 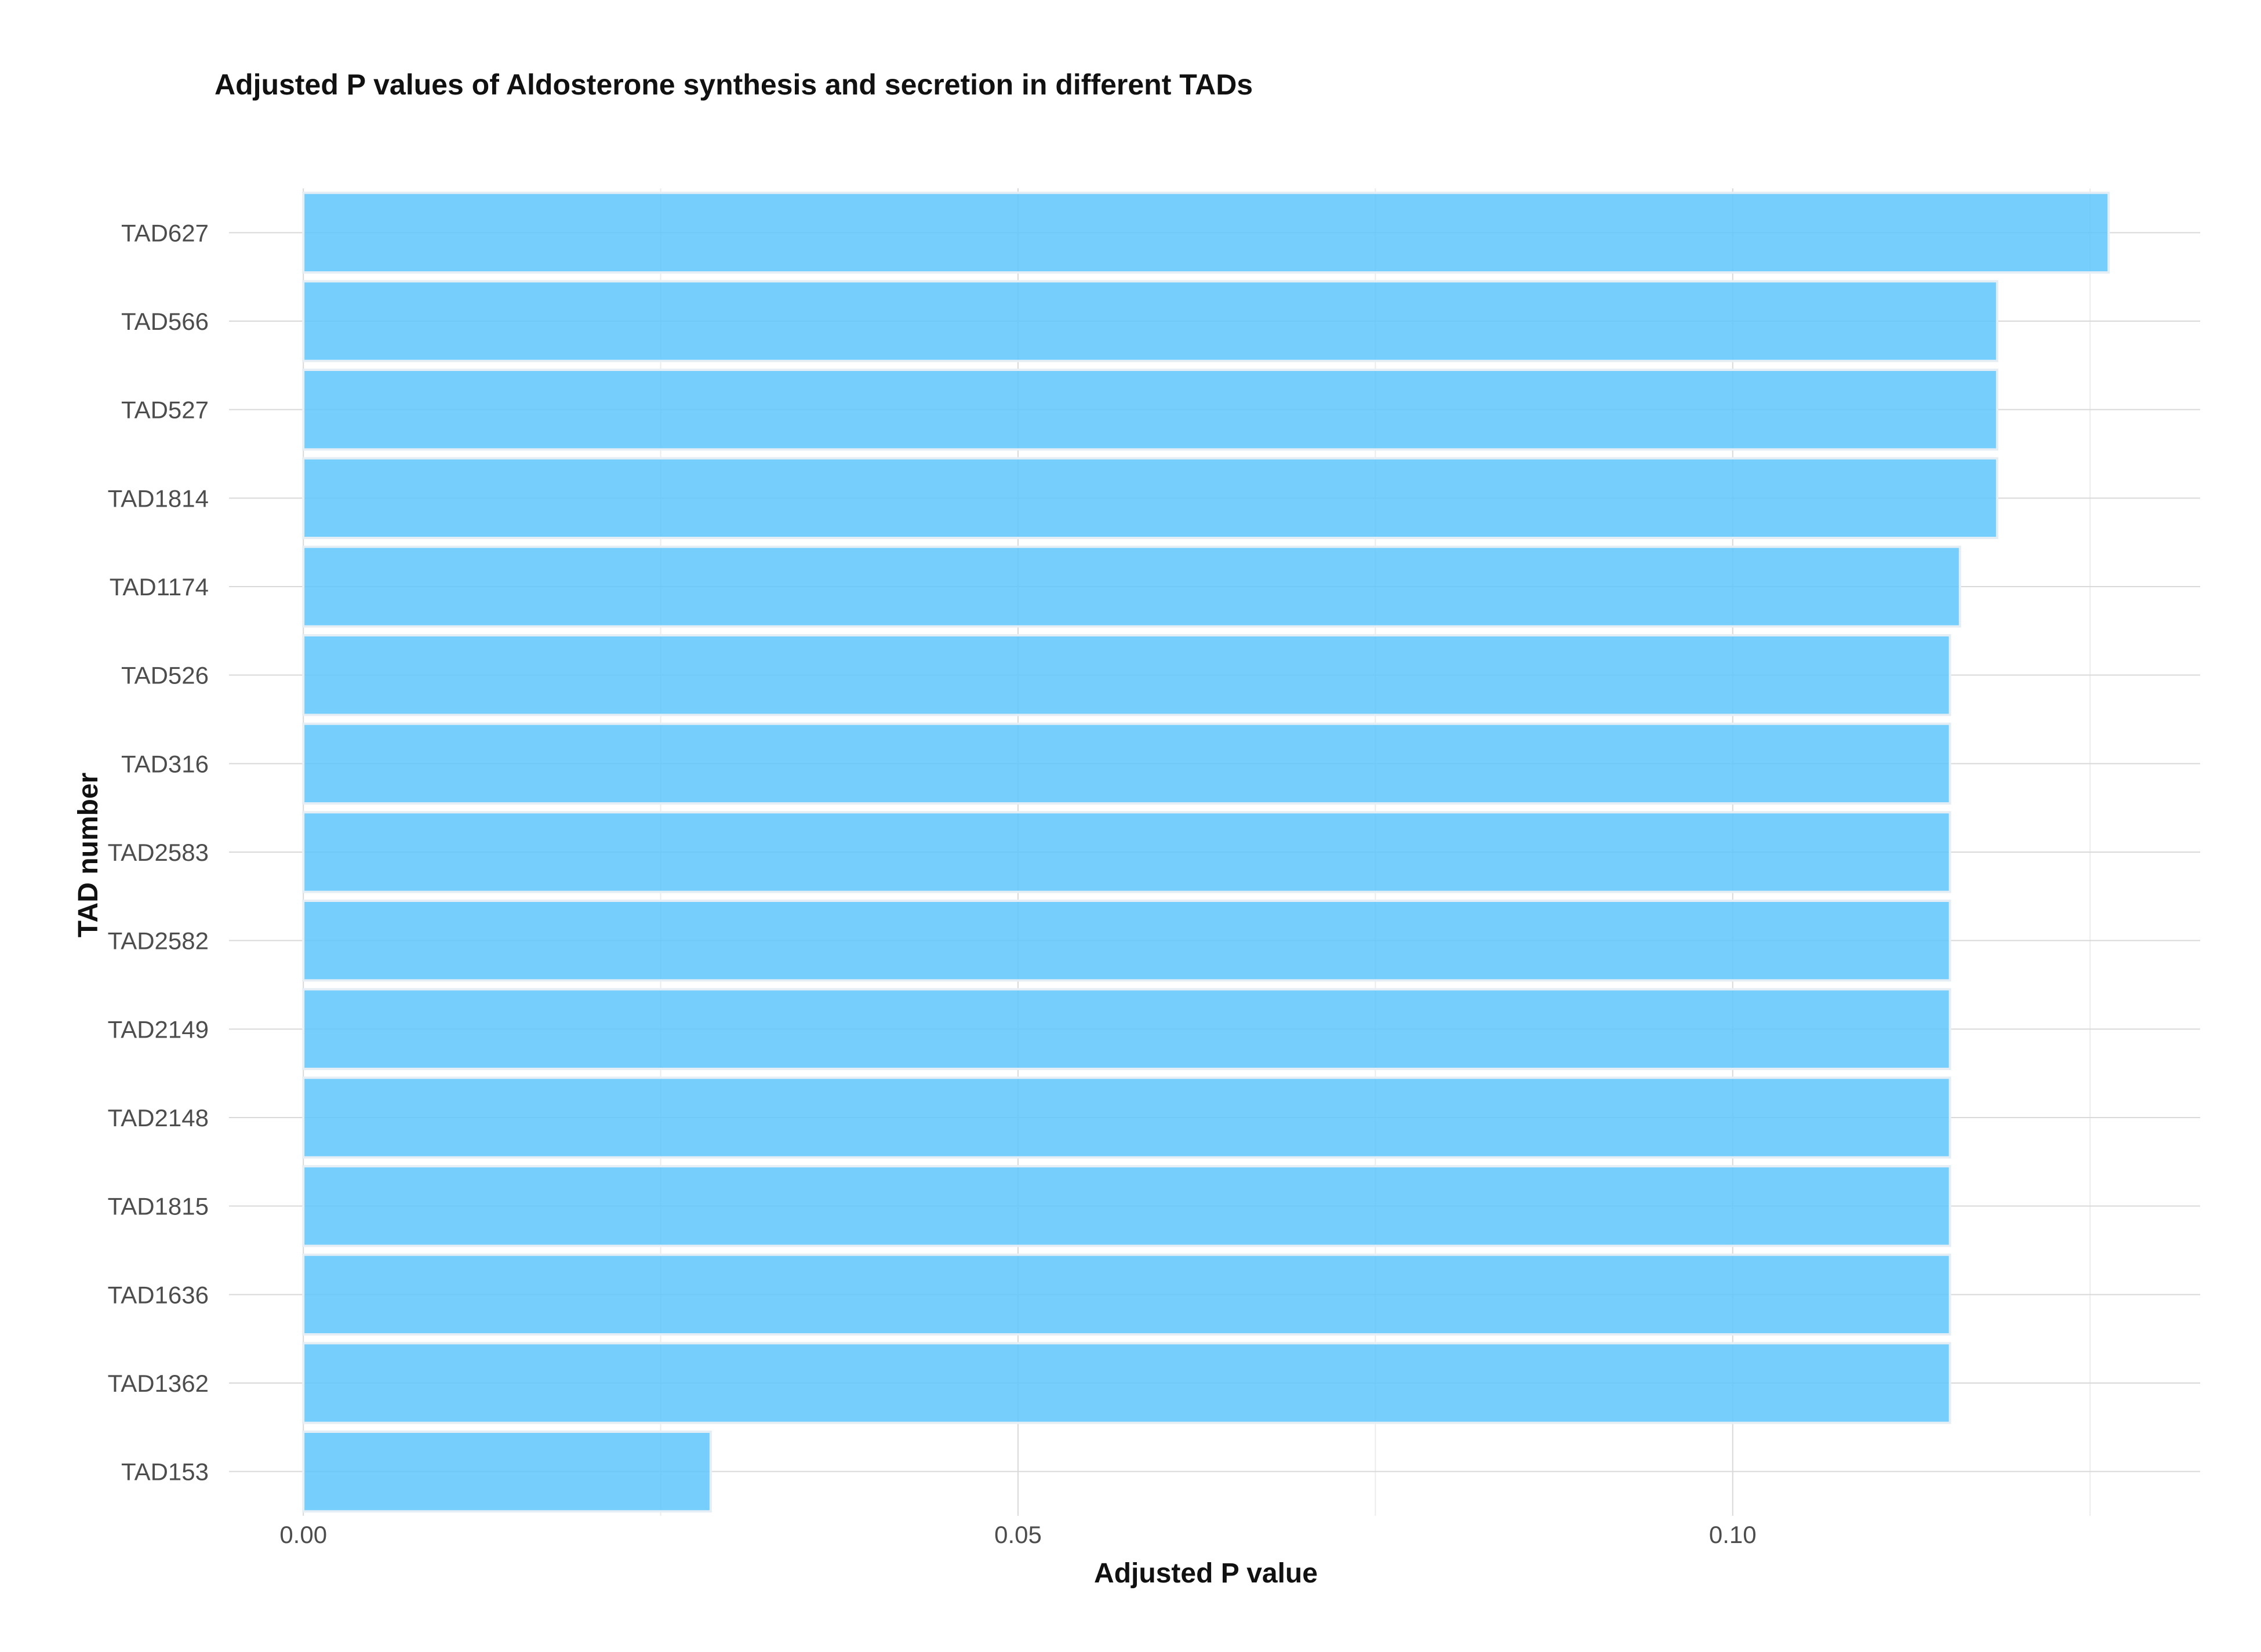 What do you see at coordinates (159, 587) in the screenshot?
I see `y-tick-label-tad1174: TAD1174` at bounding box center [159, 587].